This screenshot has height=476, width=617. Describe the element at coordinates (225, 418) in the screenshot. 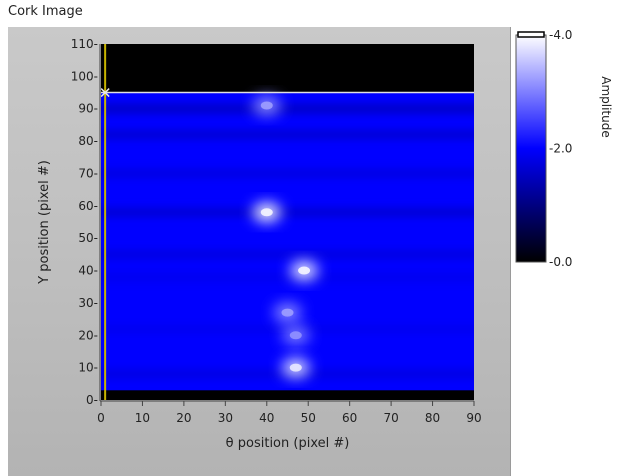

I see `x-tick-label: 30` at that location.